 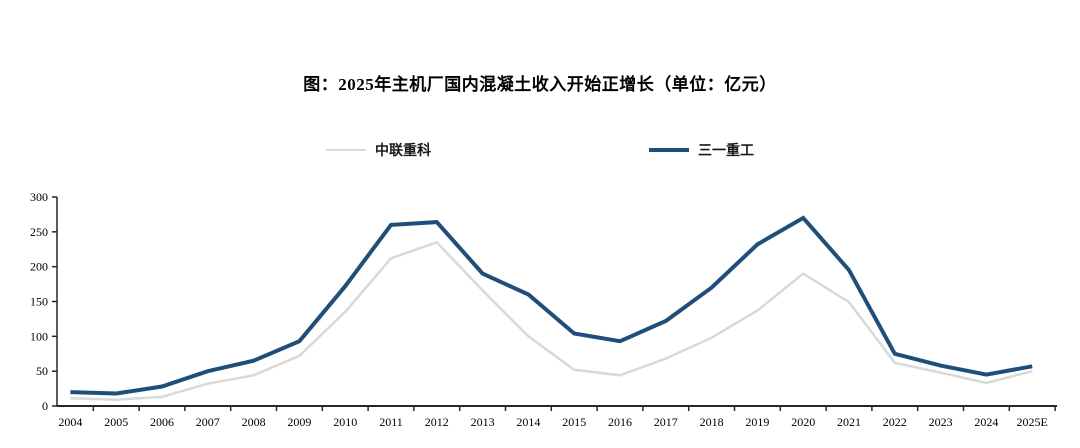 I want to click on legend-item-sany: 三一重工, so click(x=701, y=150).